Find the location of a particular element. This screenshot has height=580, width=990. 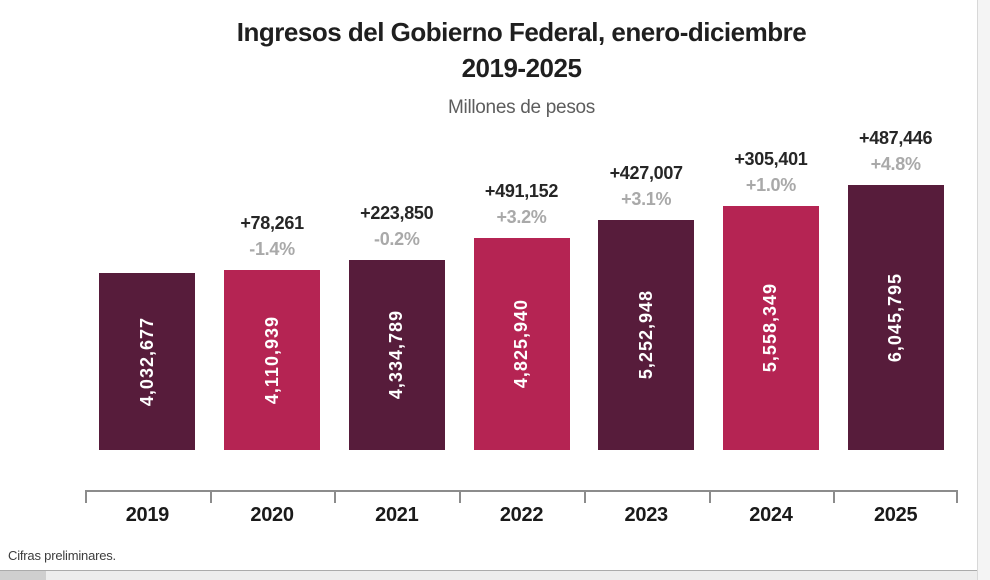

bar-value-label: 5,558,349 is located at coordinates (770, 328).